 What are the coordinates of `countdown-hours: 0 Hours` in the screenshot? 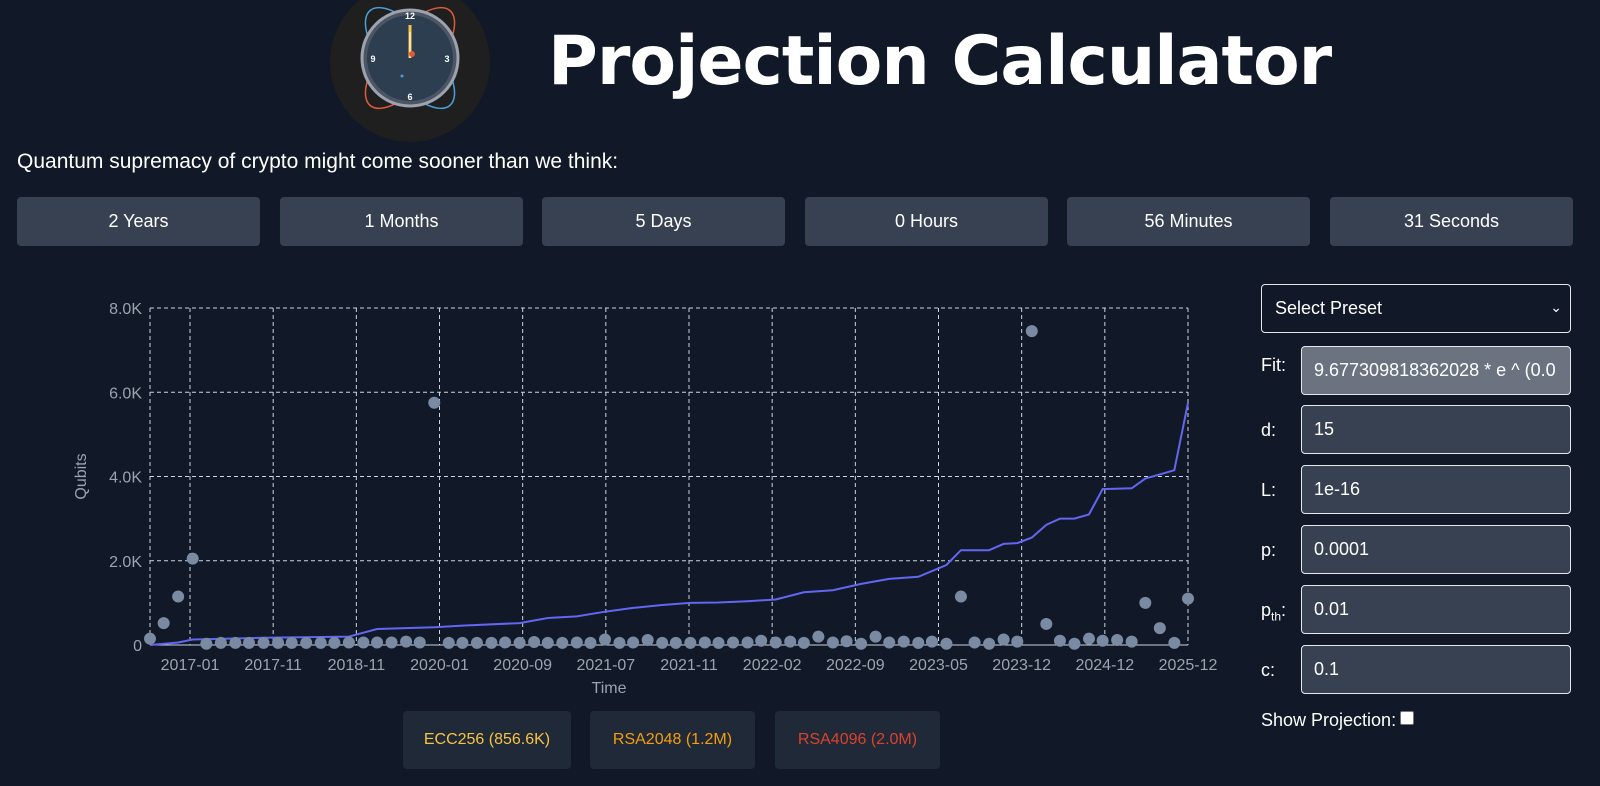 It's located at (926, 221).